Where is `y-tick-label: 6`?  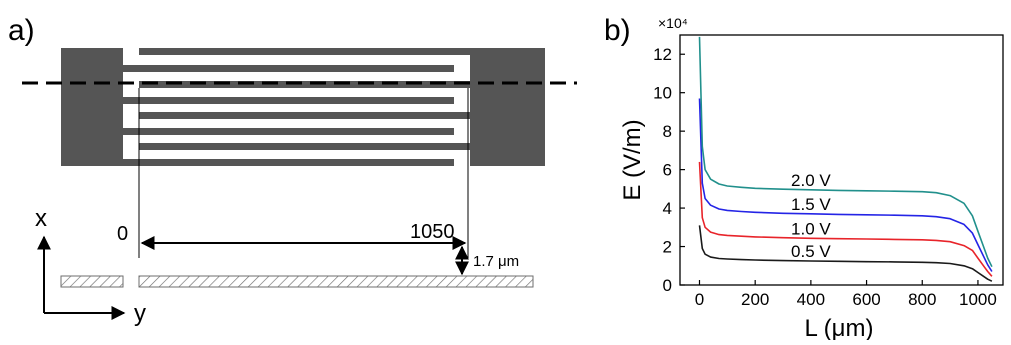
y-tick-label: 6 is located at coordinates (667, 170).